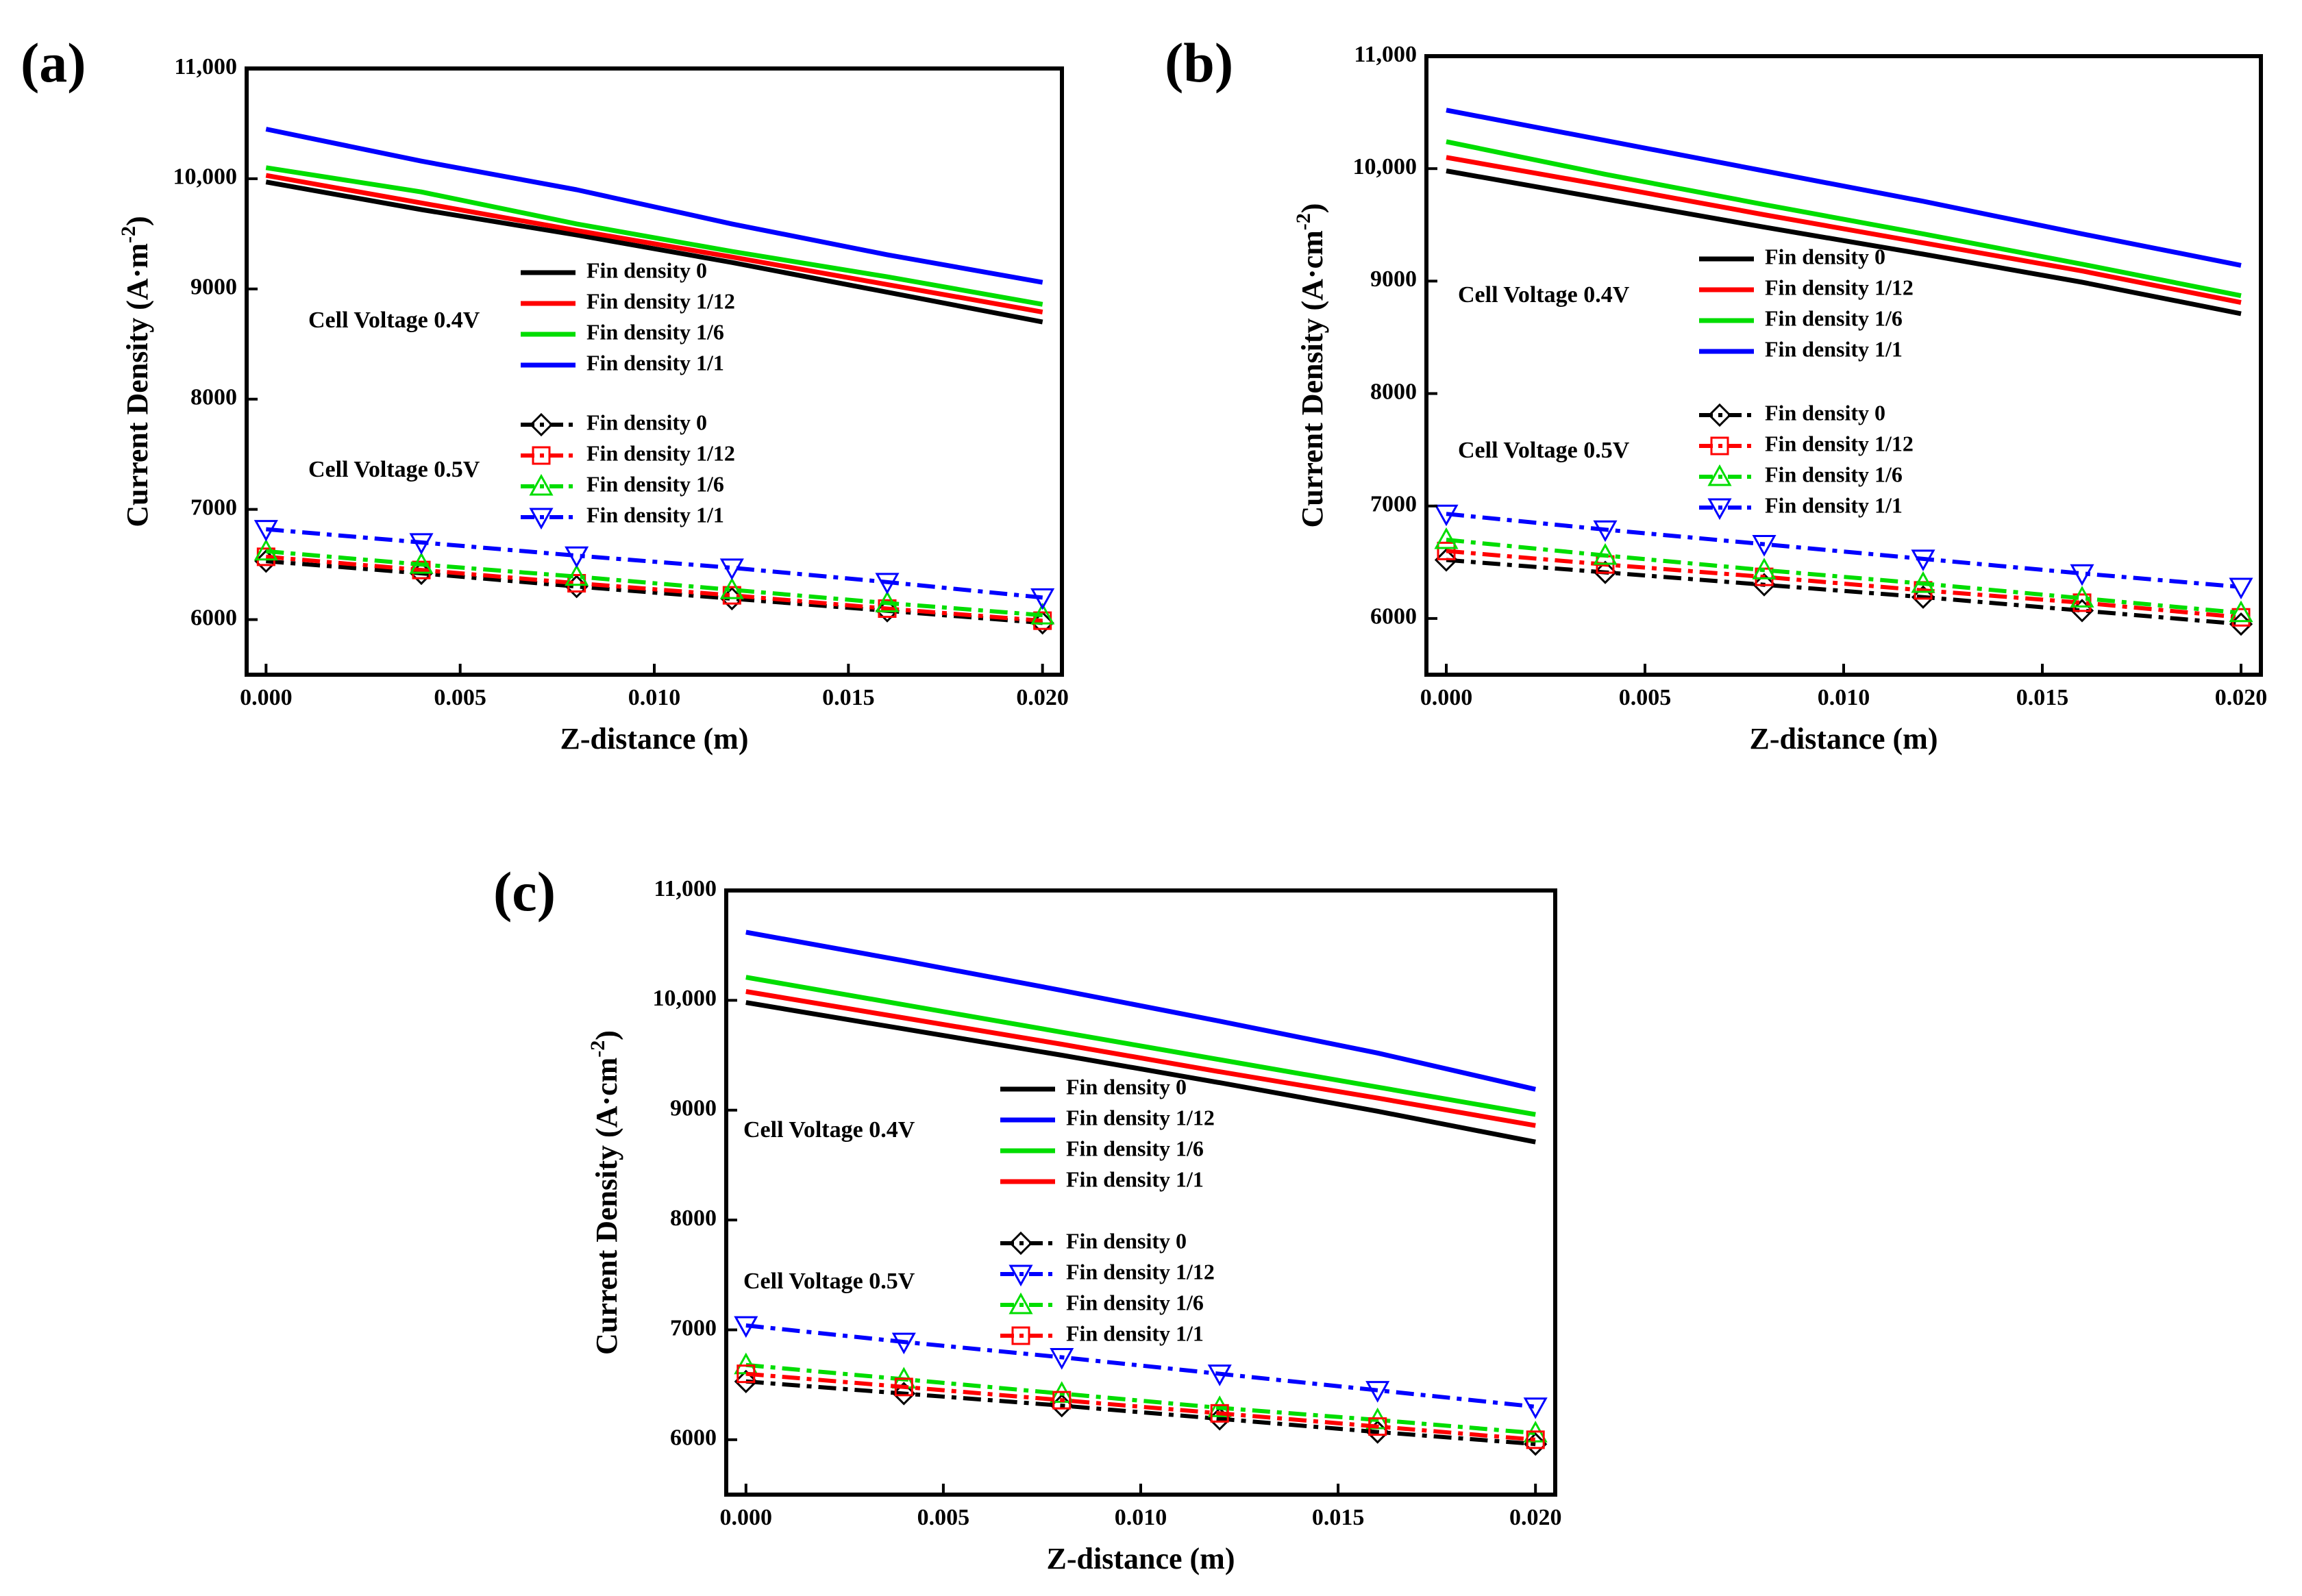 This screenshot has width=2302, height=1596. I want to click on y-tick-label: 6000, so click(213, 617).